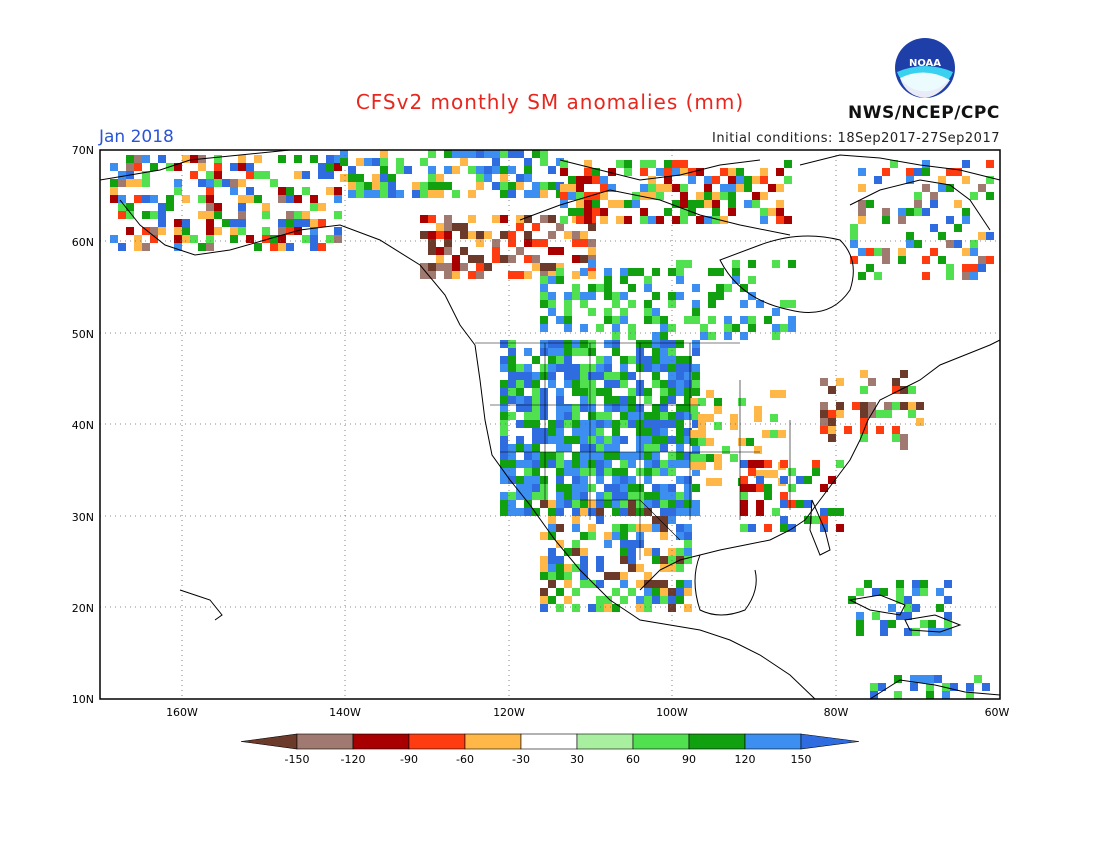 The height and width of the screenshot is (850, 1100). What do you see at coordinates (83, 608) in the screenshot?
I see `lat-label: 20N` at bounding box center [83, 608].